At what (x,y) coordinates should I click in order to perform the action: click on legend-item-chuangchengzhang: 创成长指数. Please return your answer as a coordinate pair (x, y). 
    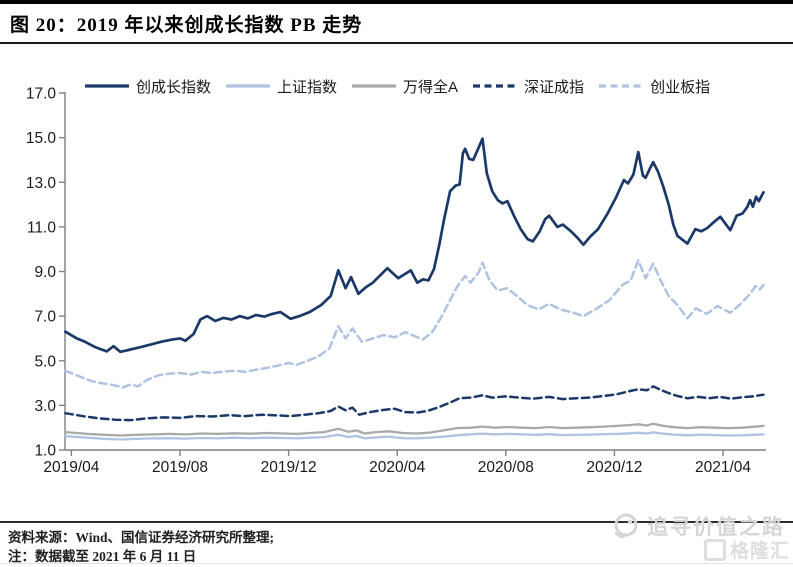
    Looking at the image, I should click on (147, 86).